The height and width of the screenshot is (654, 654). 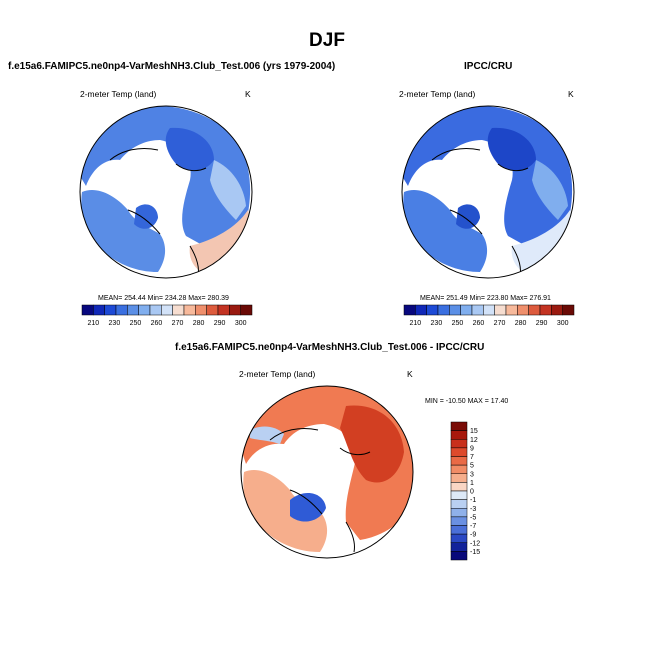 I want to click on diff-land-hot-core, so click(x=372, y=444).